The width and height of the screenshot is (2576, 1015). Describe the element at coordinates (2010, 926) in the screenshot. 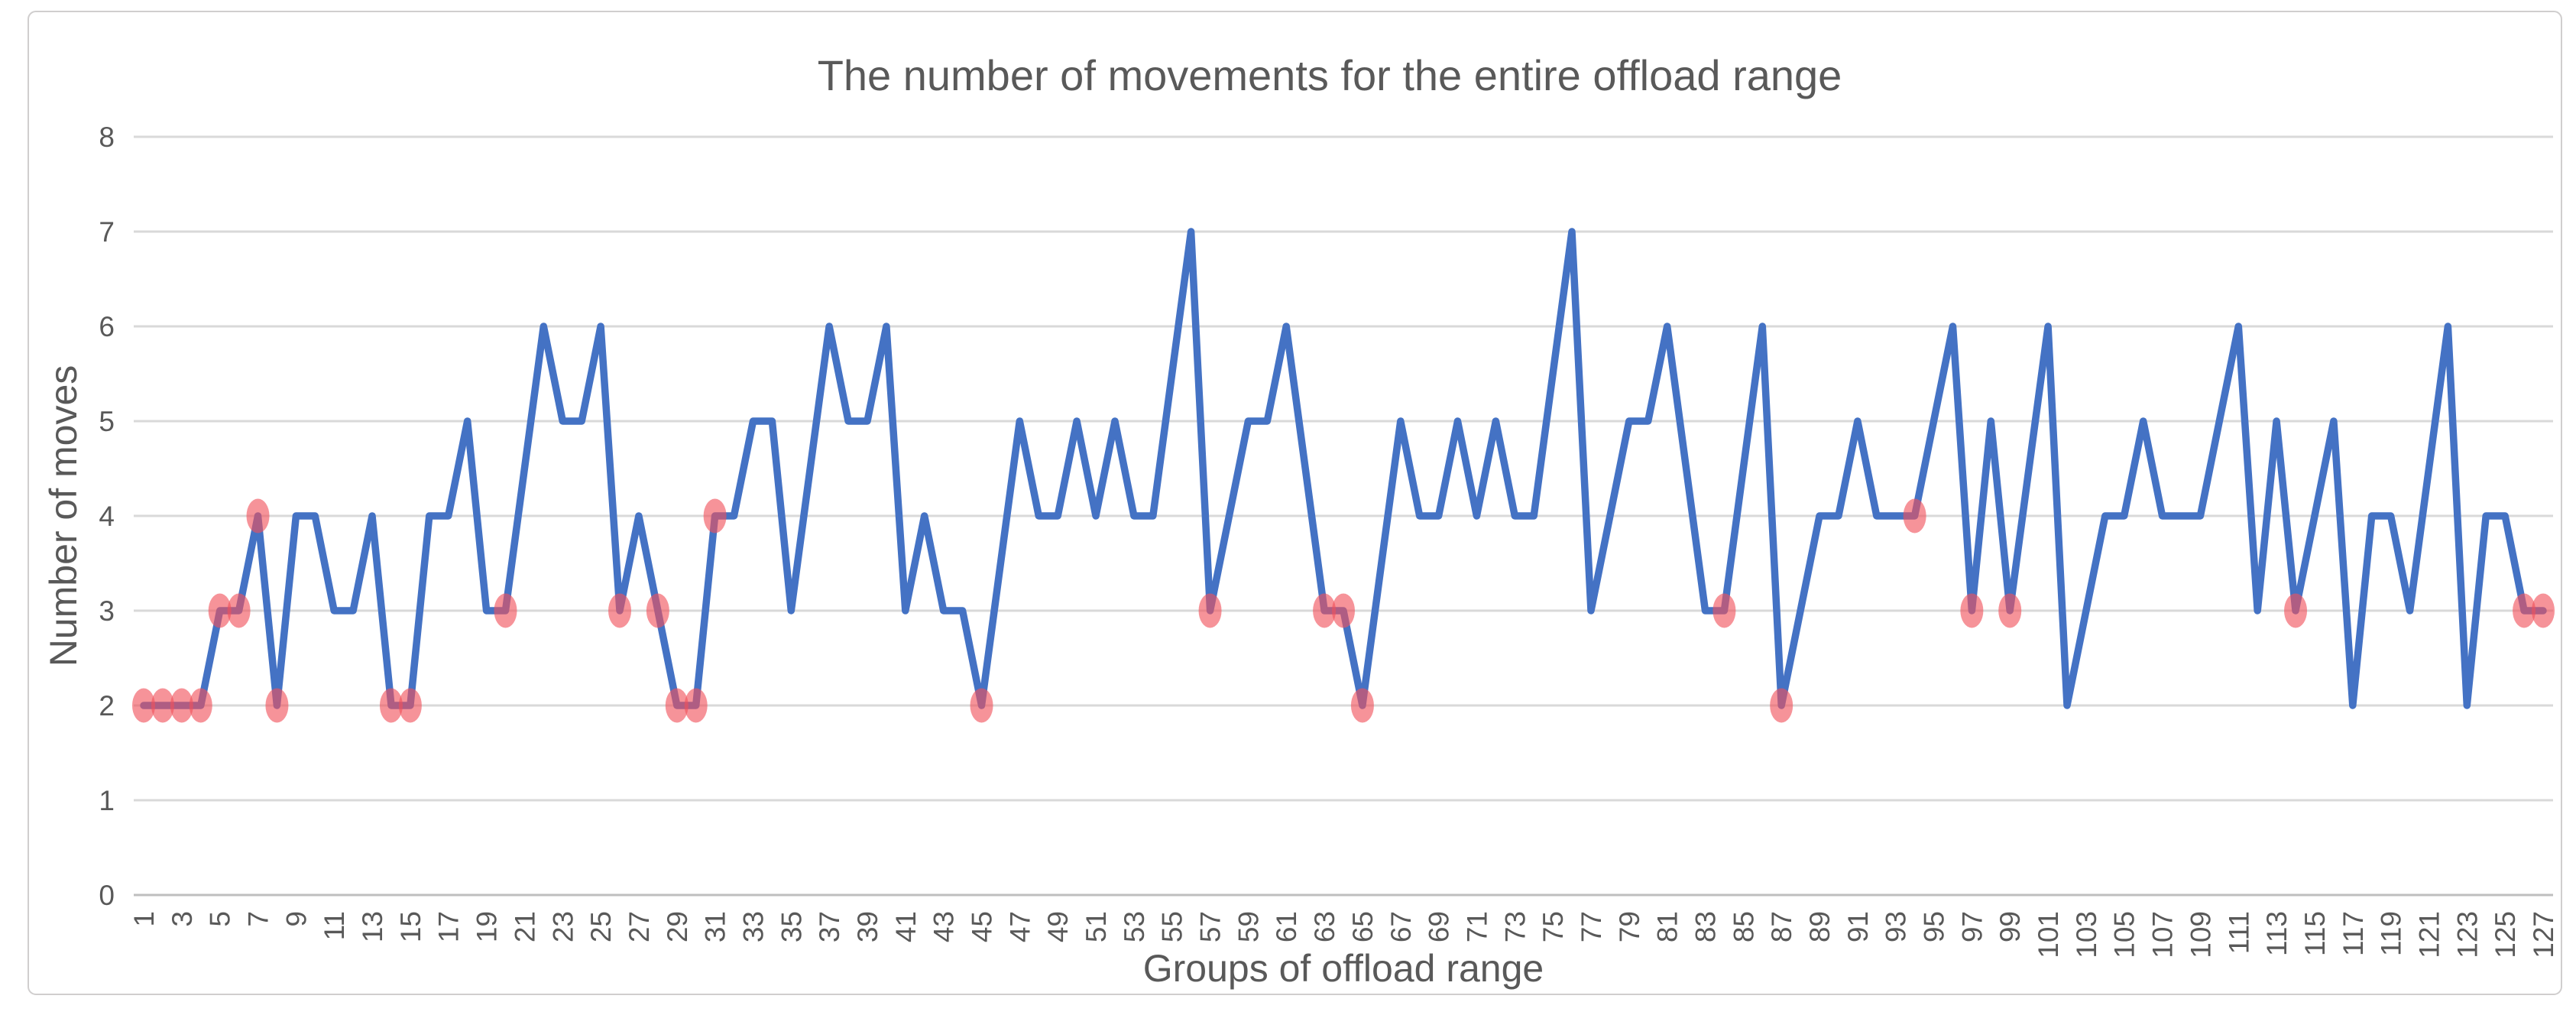

I see `x-tick-label: 99` at that location.